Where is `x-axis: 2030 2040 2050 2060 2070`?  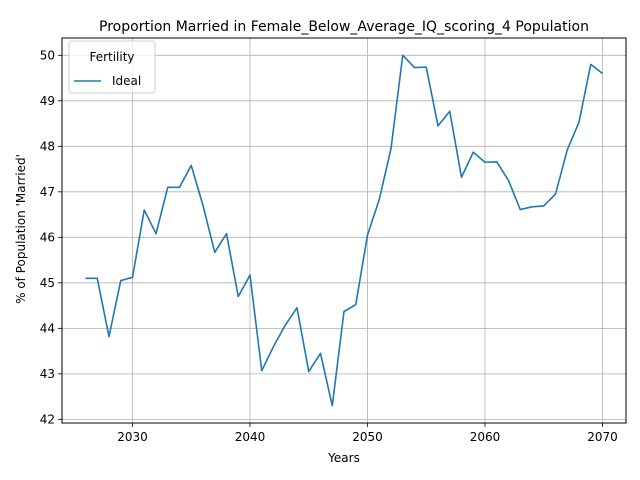
x-axis: 2030 2040 2050 2060 2070 is located at coordinates (367, 433).